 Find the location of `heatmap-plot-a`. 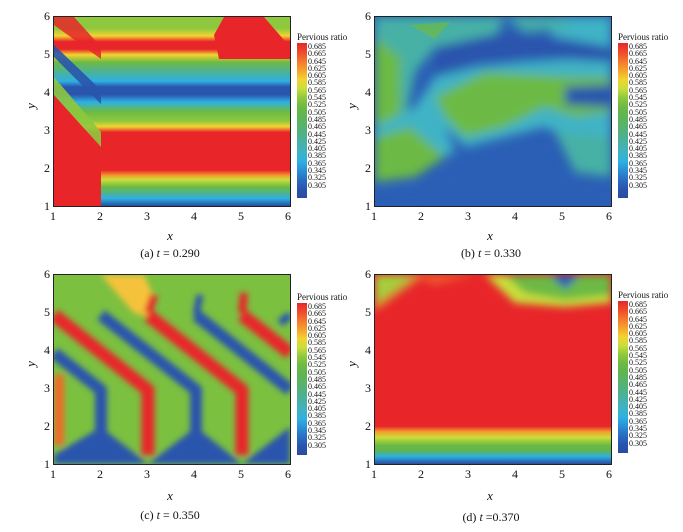

heatmap-plot-a is located at coordinates (172, 111).